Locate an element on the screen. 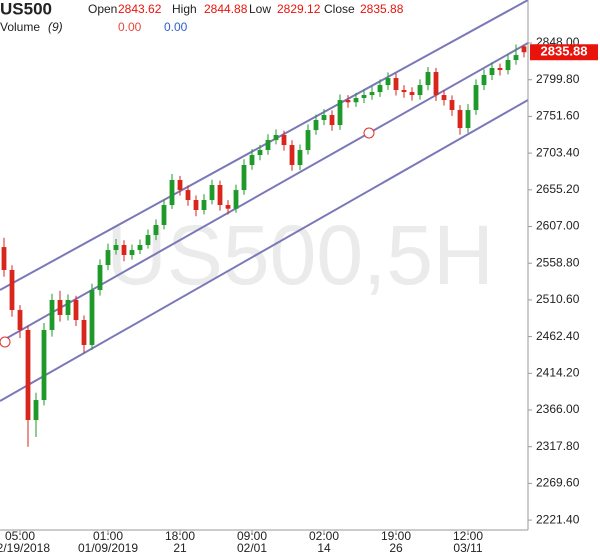  x-tick-label: 18:00 is located at coordinates (180, 536).